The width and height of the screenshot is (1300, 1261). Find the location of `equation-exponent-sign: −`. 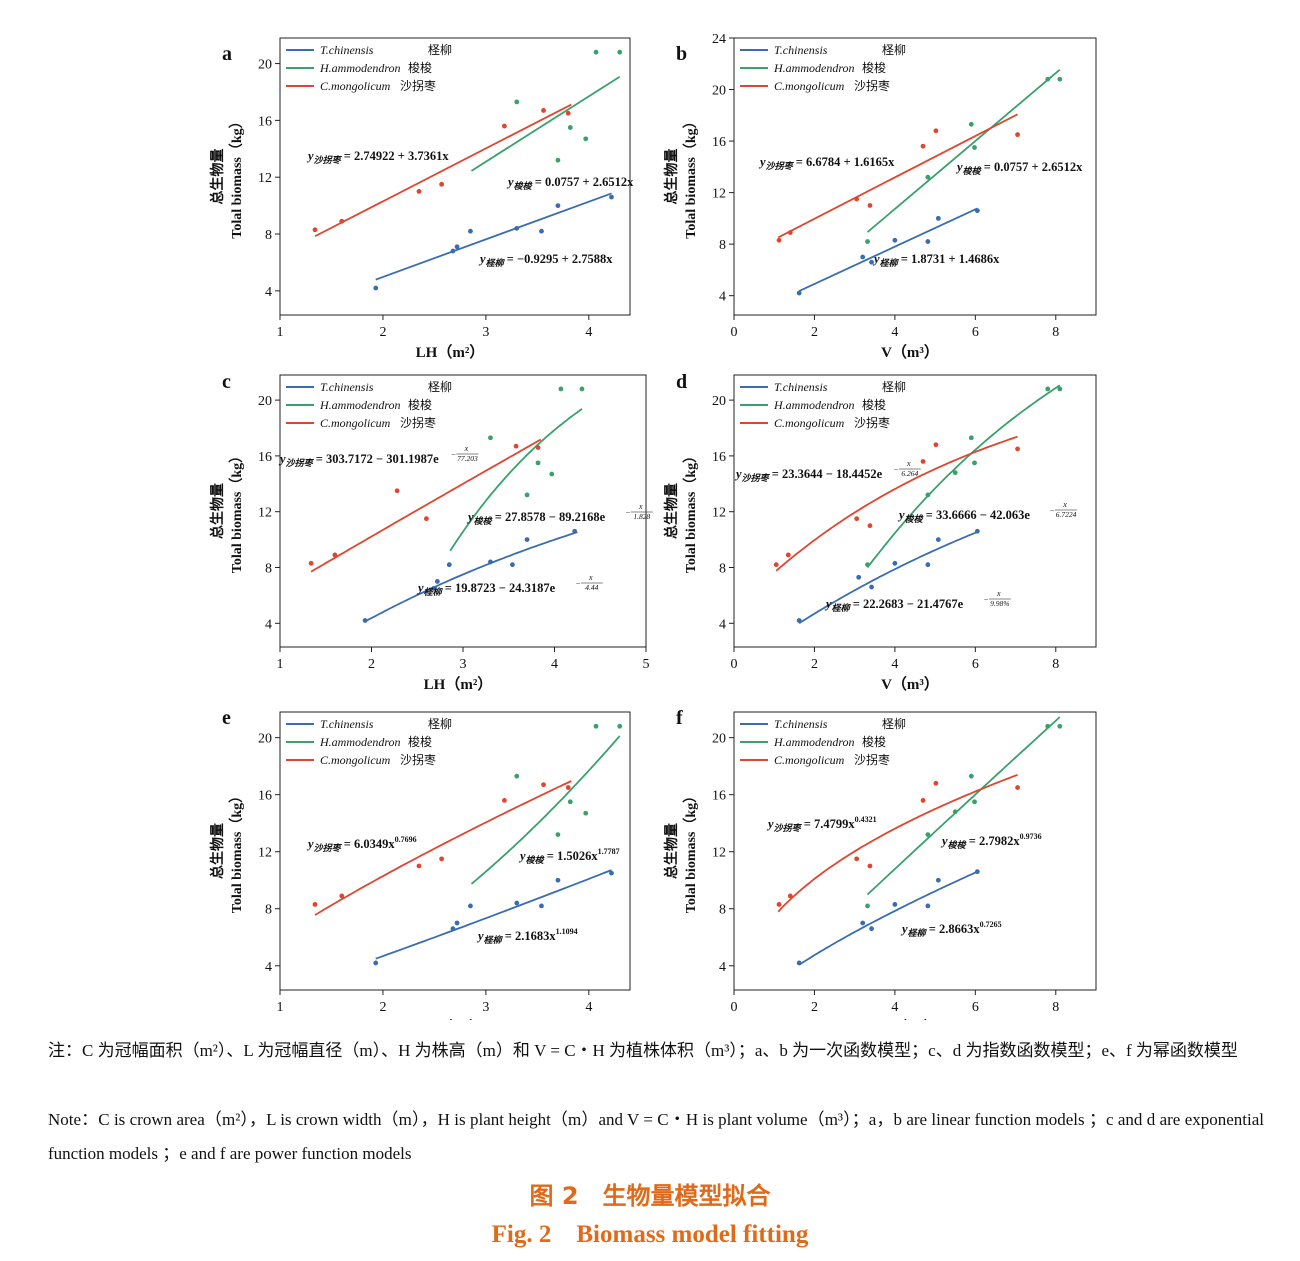

equation-exponent-sign: − is located at coordinates (986, 599).